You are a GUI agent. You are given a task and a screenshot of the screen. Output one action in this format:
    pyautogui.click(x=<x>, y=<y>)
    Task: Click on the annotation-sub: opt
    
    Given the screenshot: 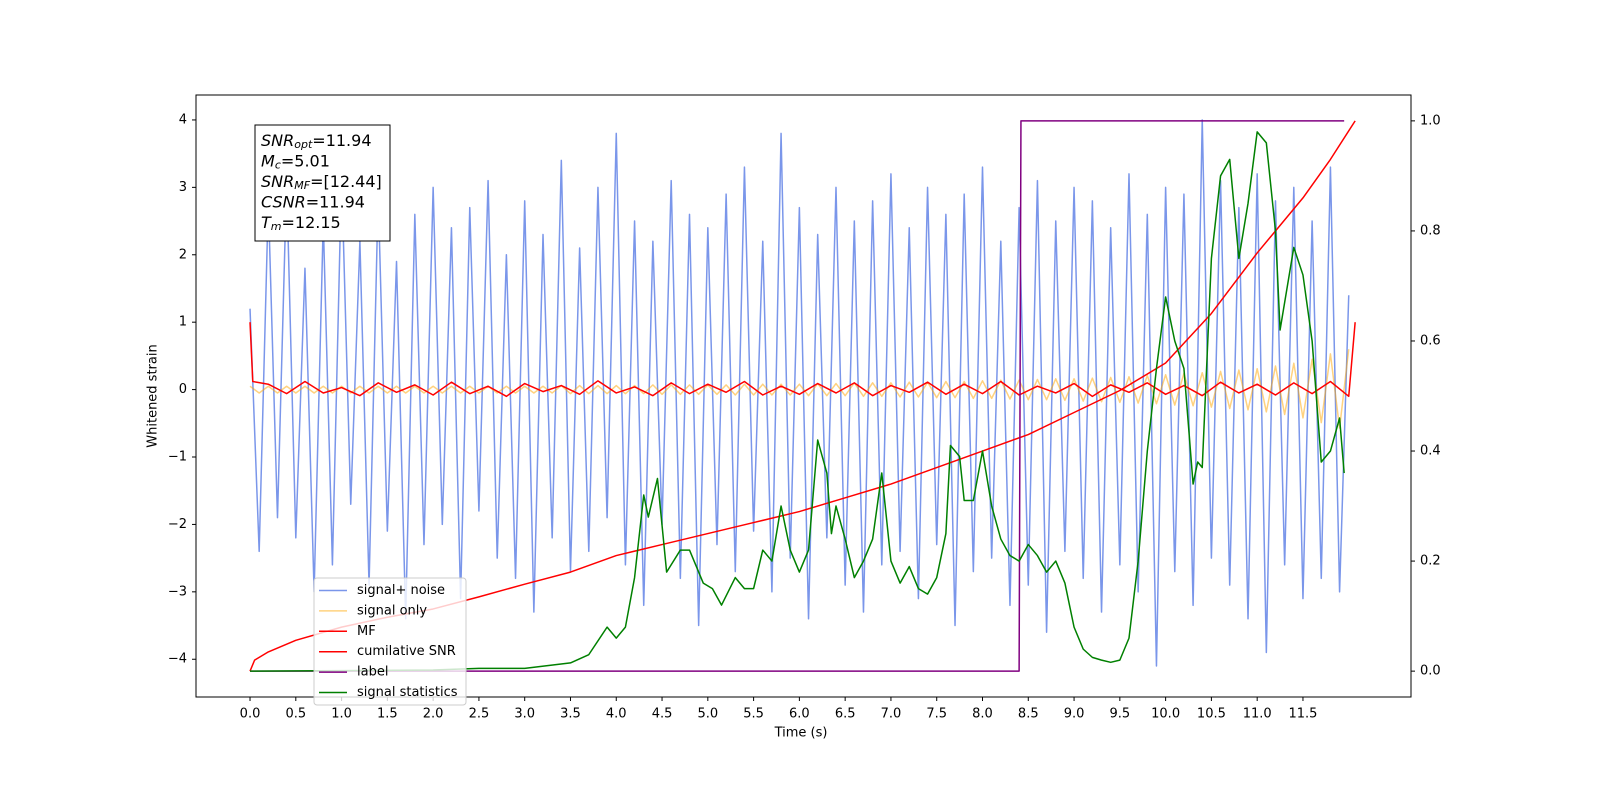 What is the action you would take?
    pyautogui.click(x=303, y=144)
    